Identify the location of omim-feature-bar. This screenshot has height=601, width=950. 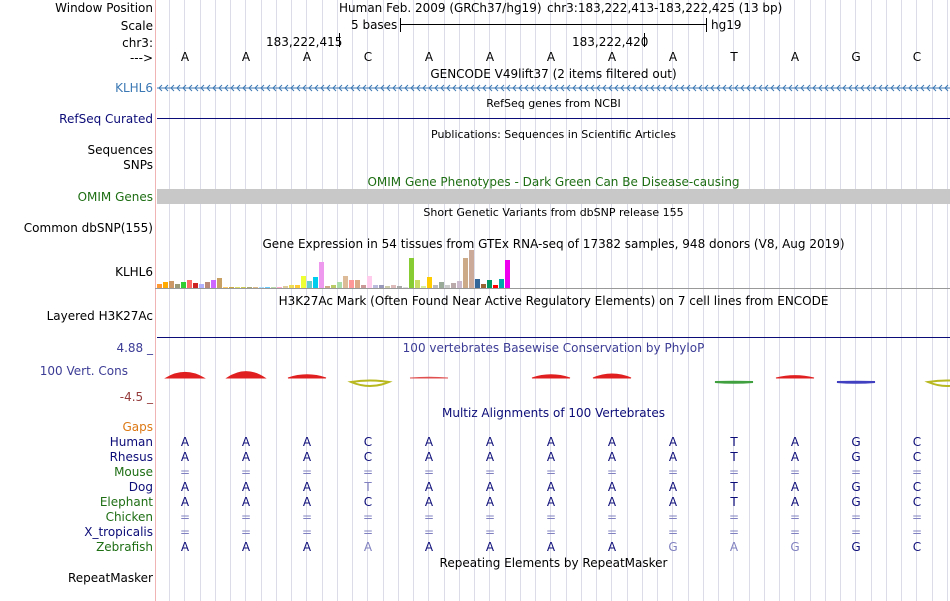
(553, 196).